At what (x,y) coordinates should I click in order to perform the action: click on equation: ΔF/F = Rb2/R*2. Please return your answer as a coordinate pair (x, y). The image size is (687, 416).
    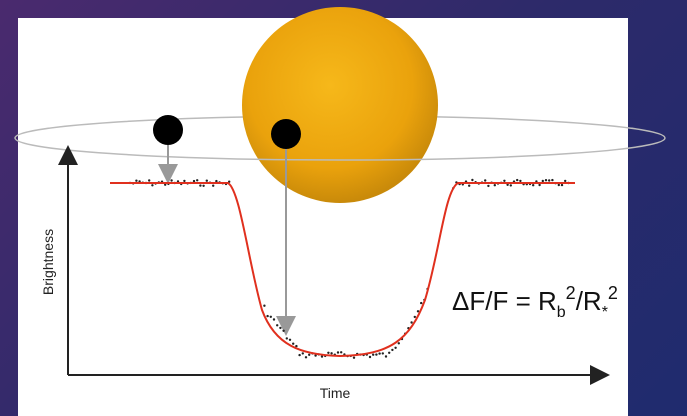
    Looking at the image, I should click on (535, 302).